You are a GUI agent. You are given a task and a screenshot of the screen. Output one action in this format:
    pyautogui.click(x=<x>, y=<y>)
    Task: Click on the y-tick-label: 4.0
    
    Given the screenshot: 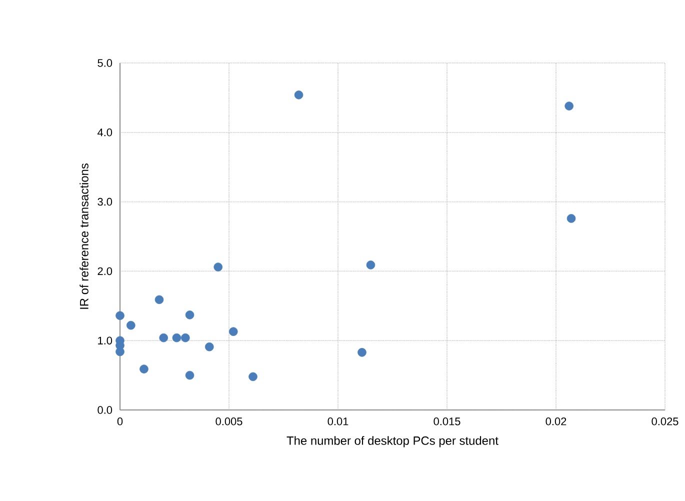 What is the action you would take?
    pyautogui.click(x=105, y=132)
    